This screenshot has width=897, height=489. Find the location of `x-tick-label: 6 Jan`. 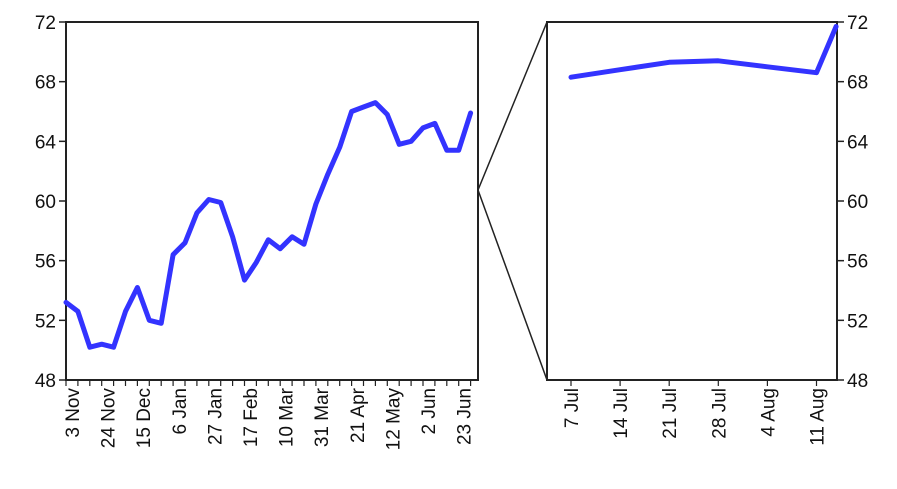

x-tick-label: 6 Jan is located at coordinates (180, 411).